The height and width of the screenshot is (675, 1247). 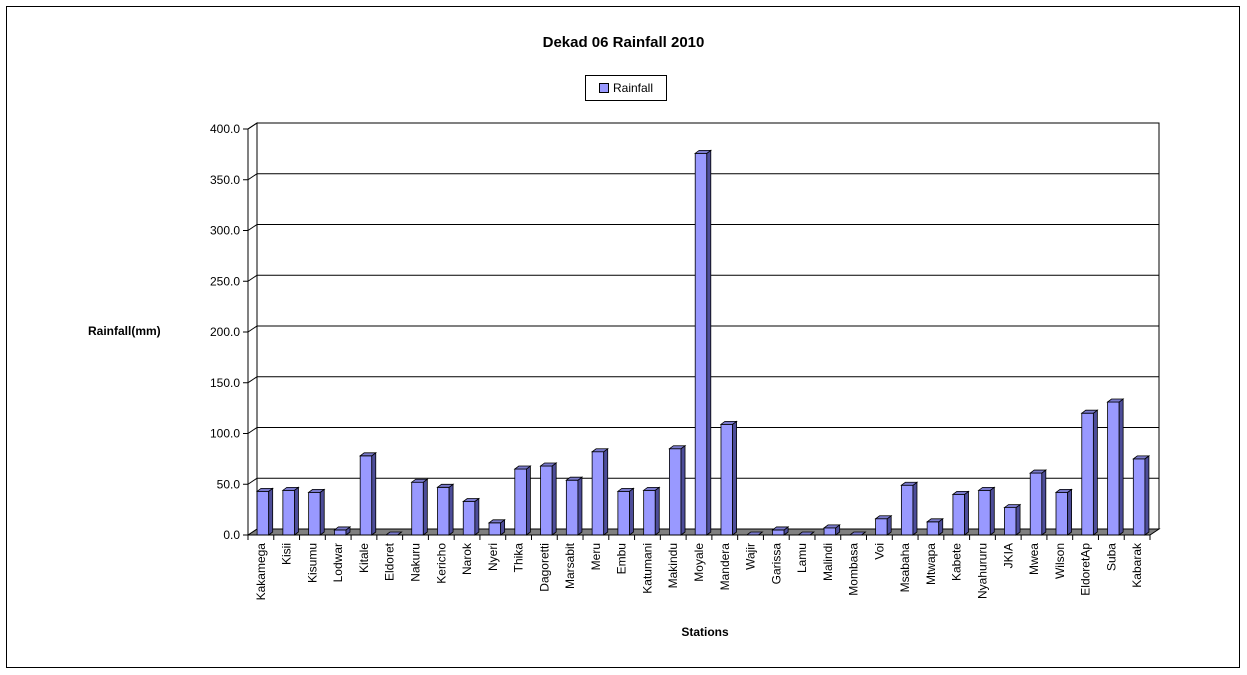 What do you see at coordinates (1038, 502) in the screenshot?
I see `bar-mwea` at bounding box center [1038, 502].